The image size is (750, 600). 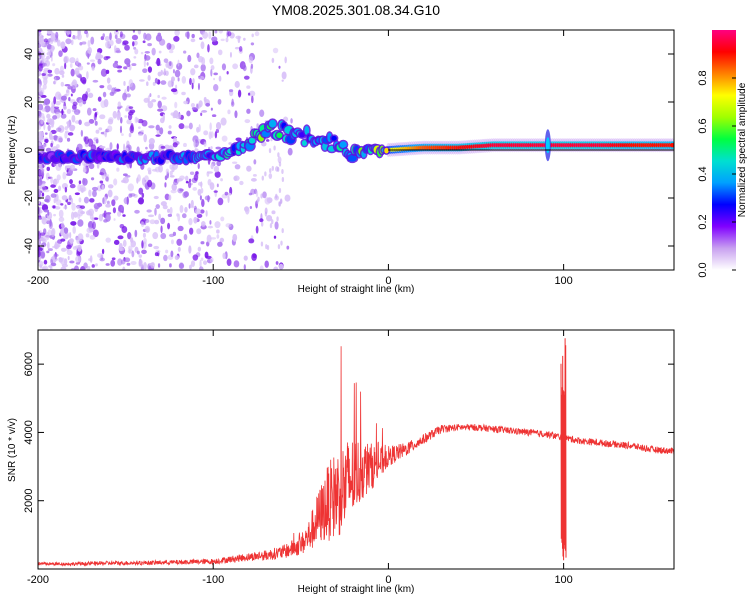 I want to click on y-tick-label: 4000, so click(x=29, y=432).